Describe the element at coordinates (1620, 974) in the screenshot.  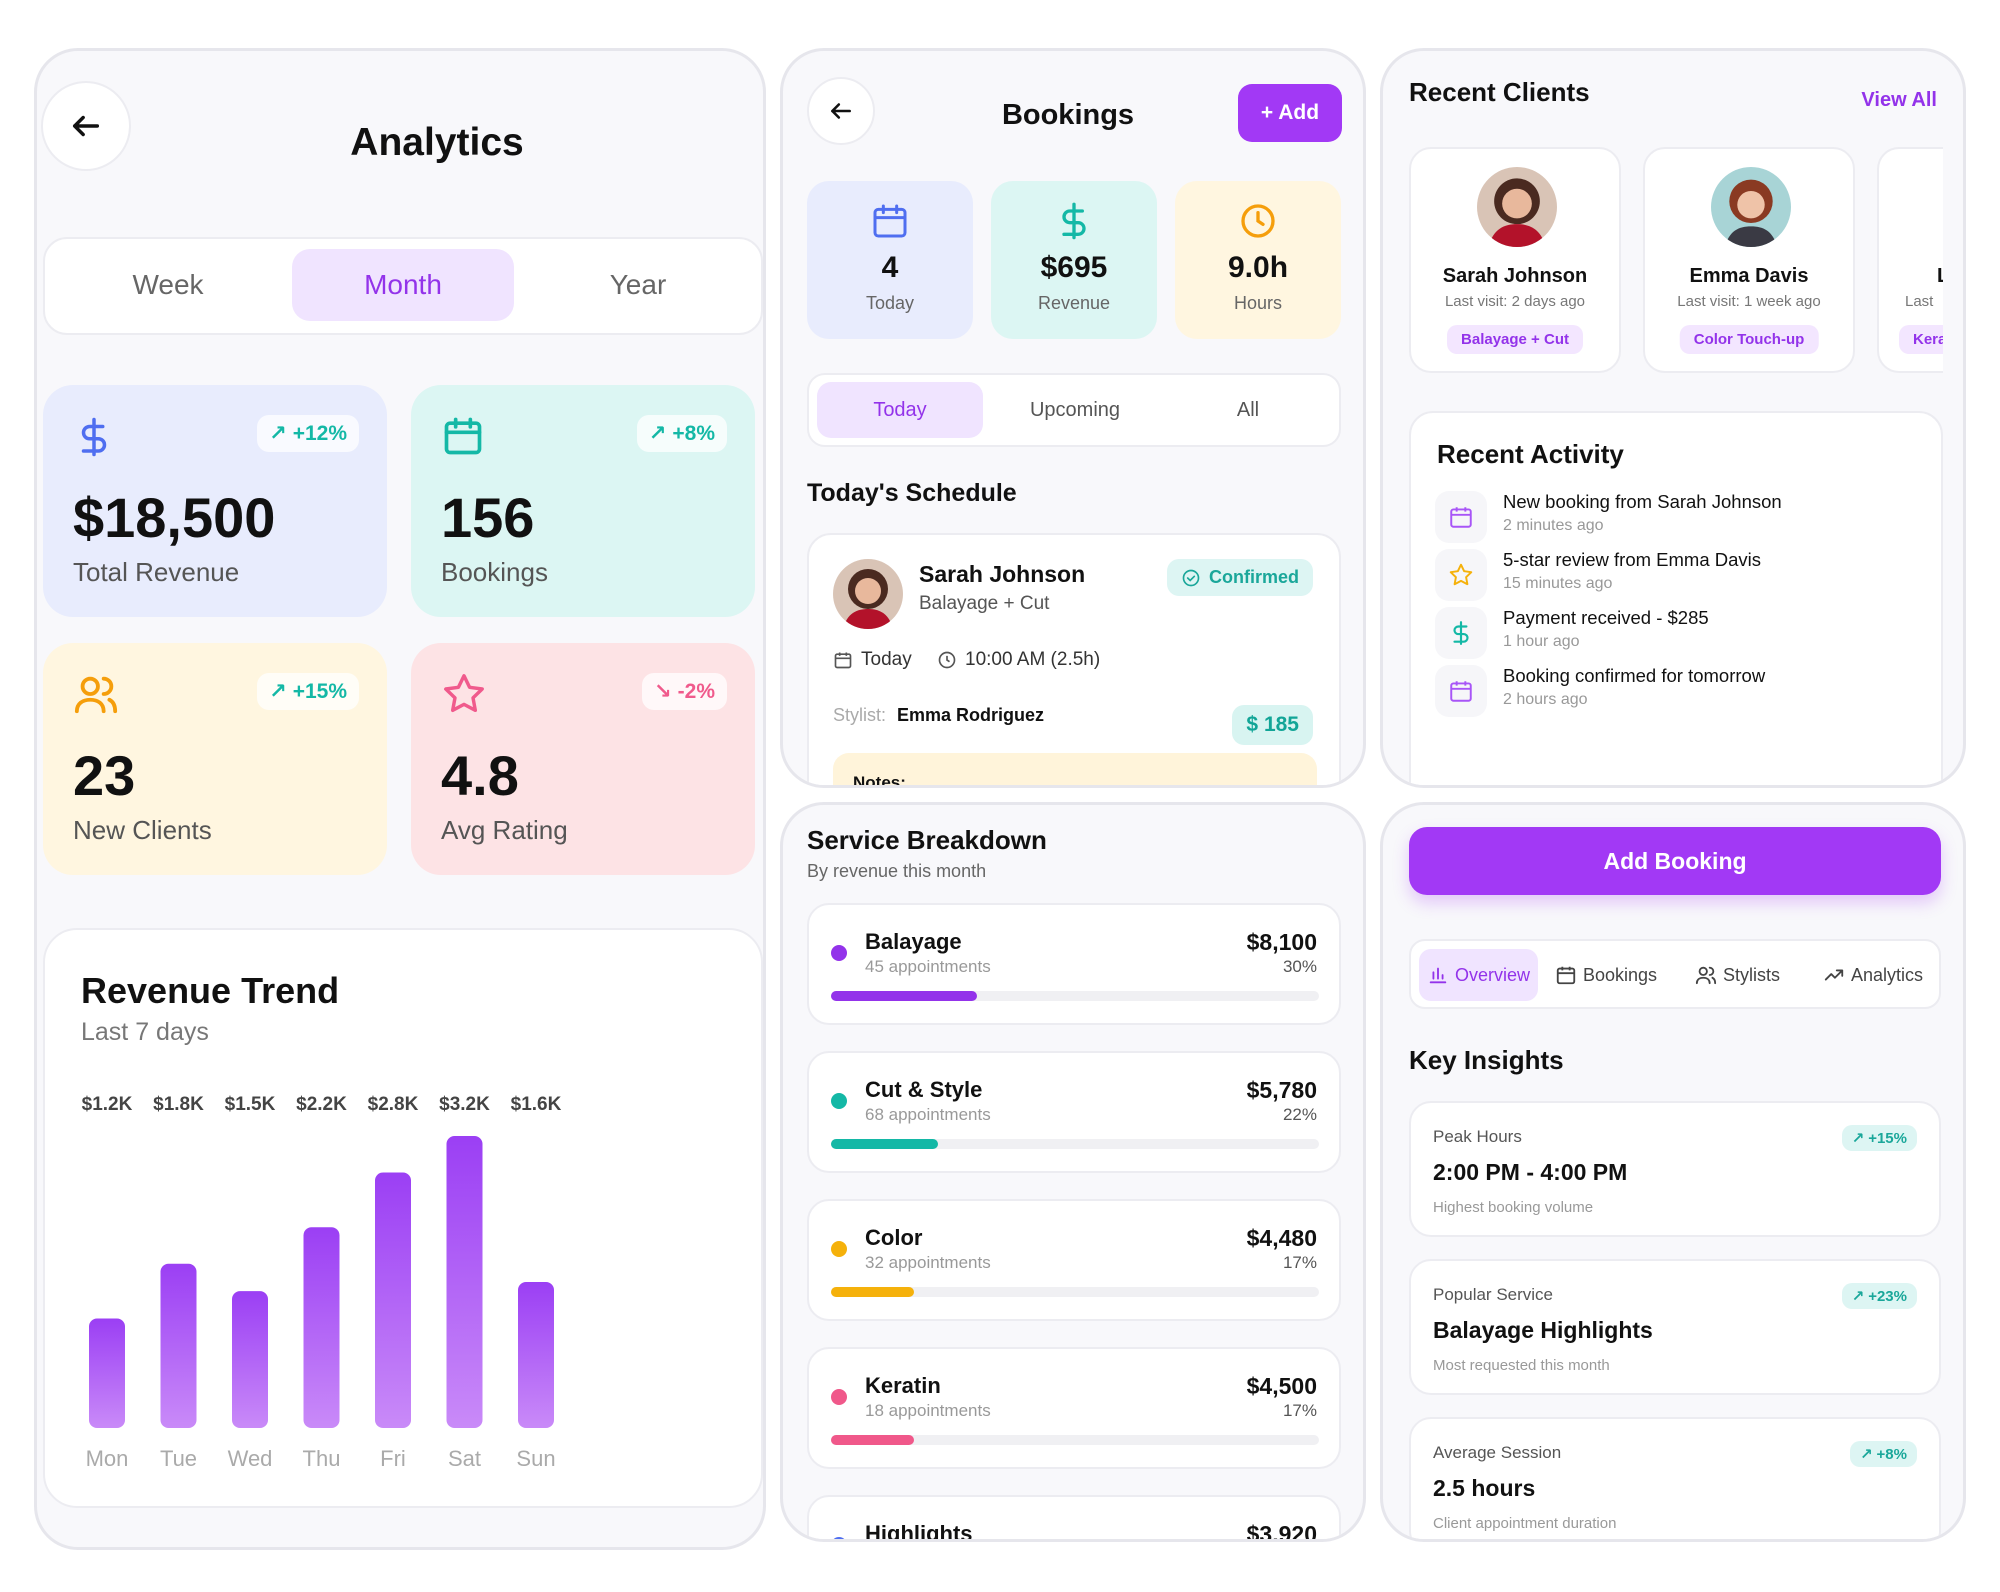
I see `tab-label: Bookings` at that location.